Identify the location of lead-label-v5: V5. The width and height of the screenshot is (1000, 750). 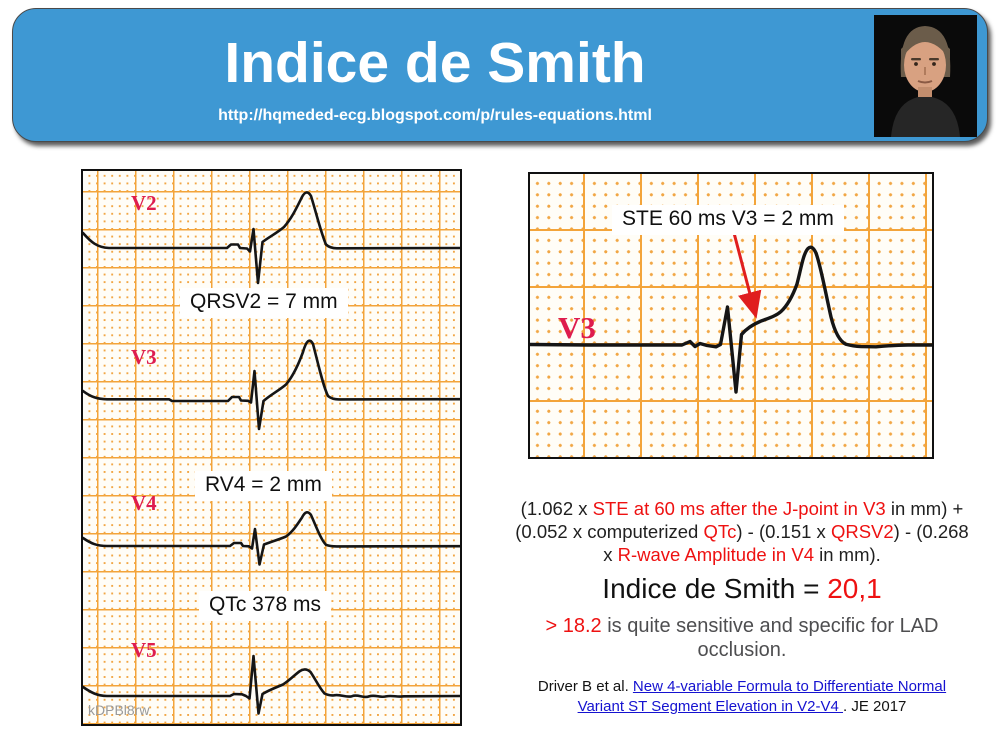
(144, 650).